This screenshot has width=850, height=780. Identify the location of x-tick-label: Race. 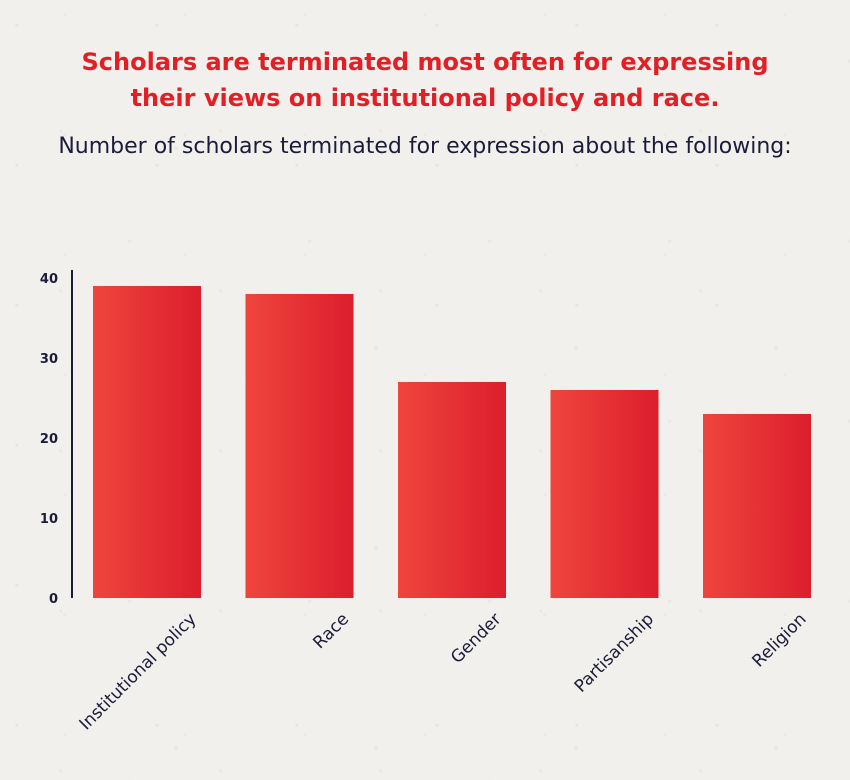
(331, 631).